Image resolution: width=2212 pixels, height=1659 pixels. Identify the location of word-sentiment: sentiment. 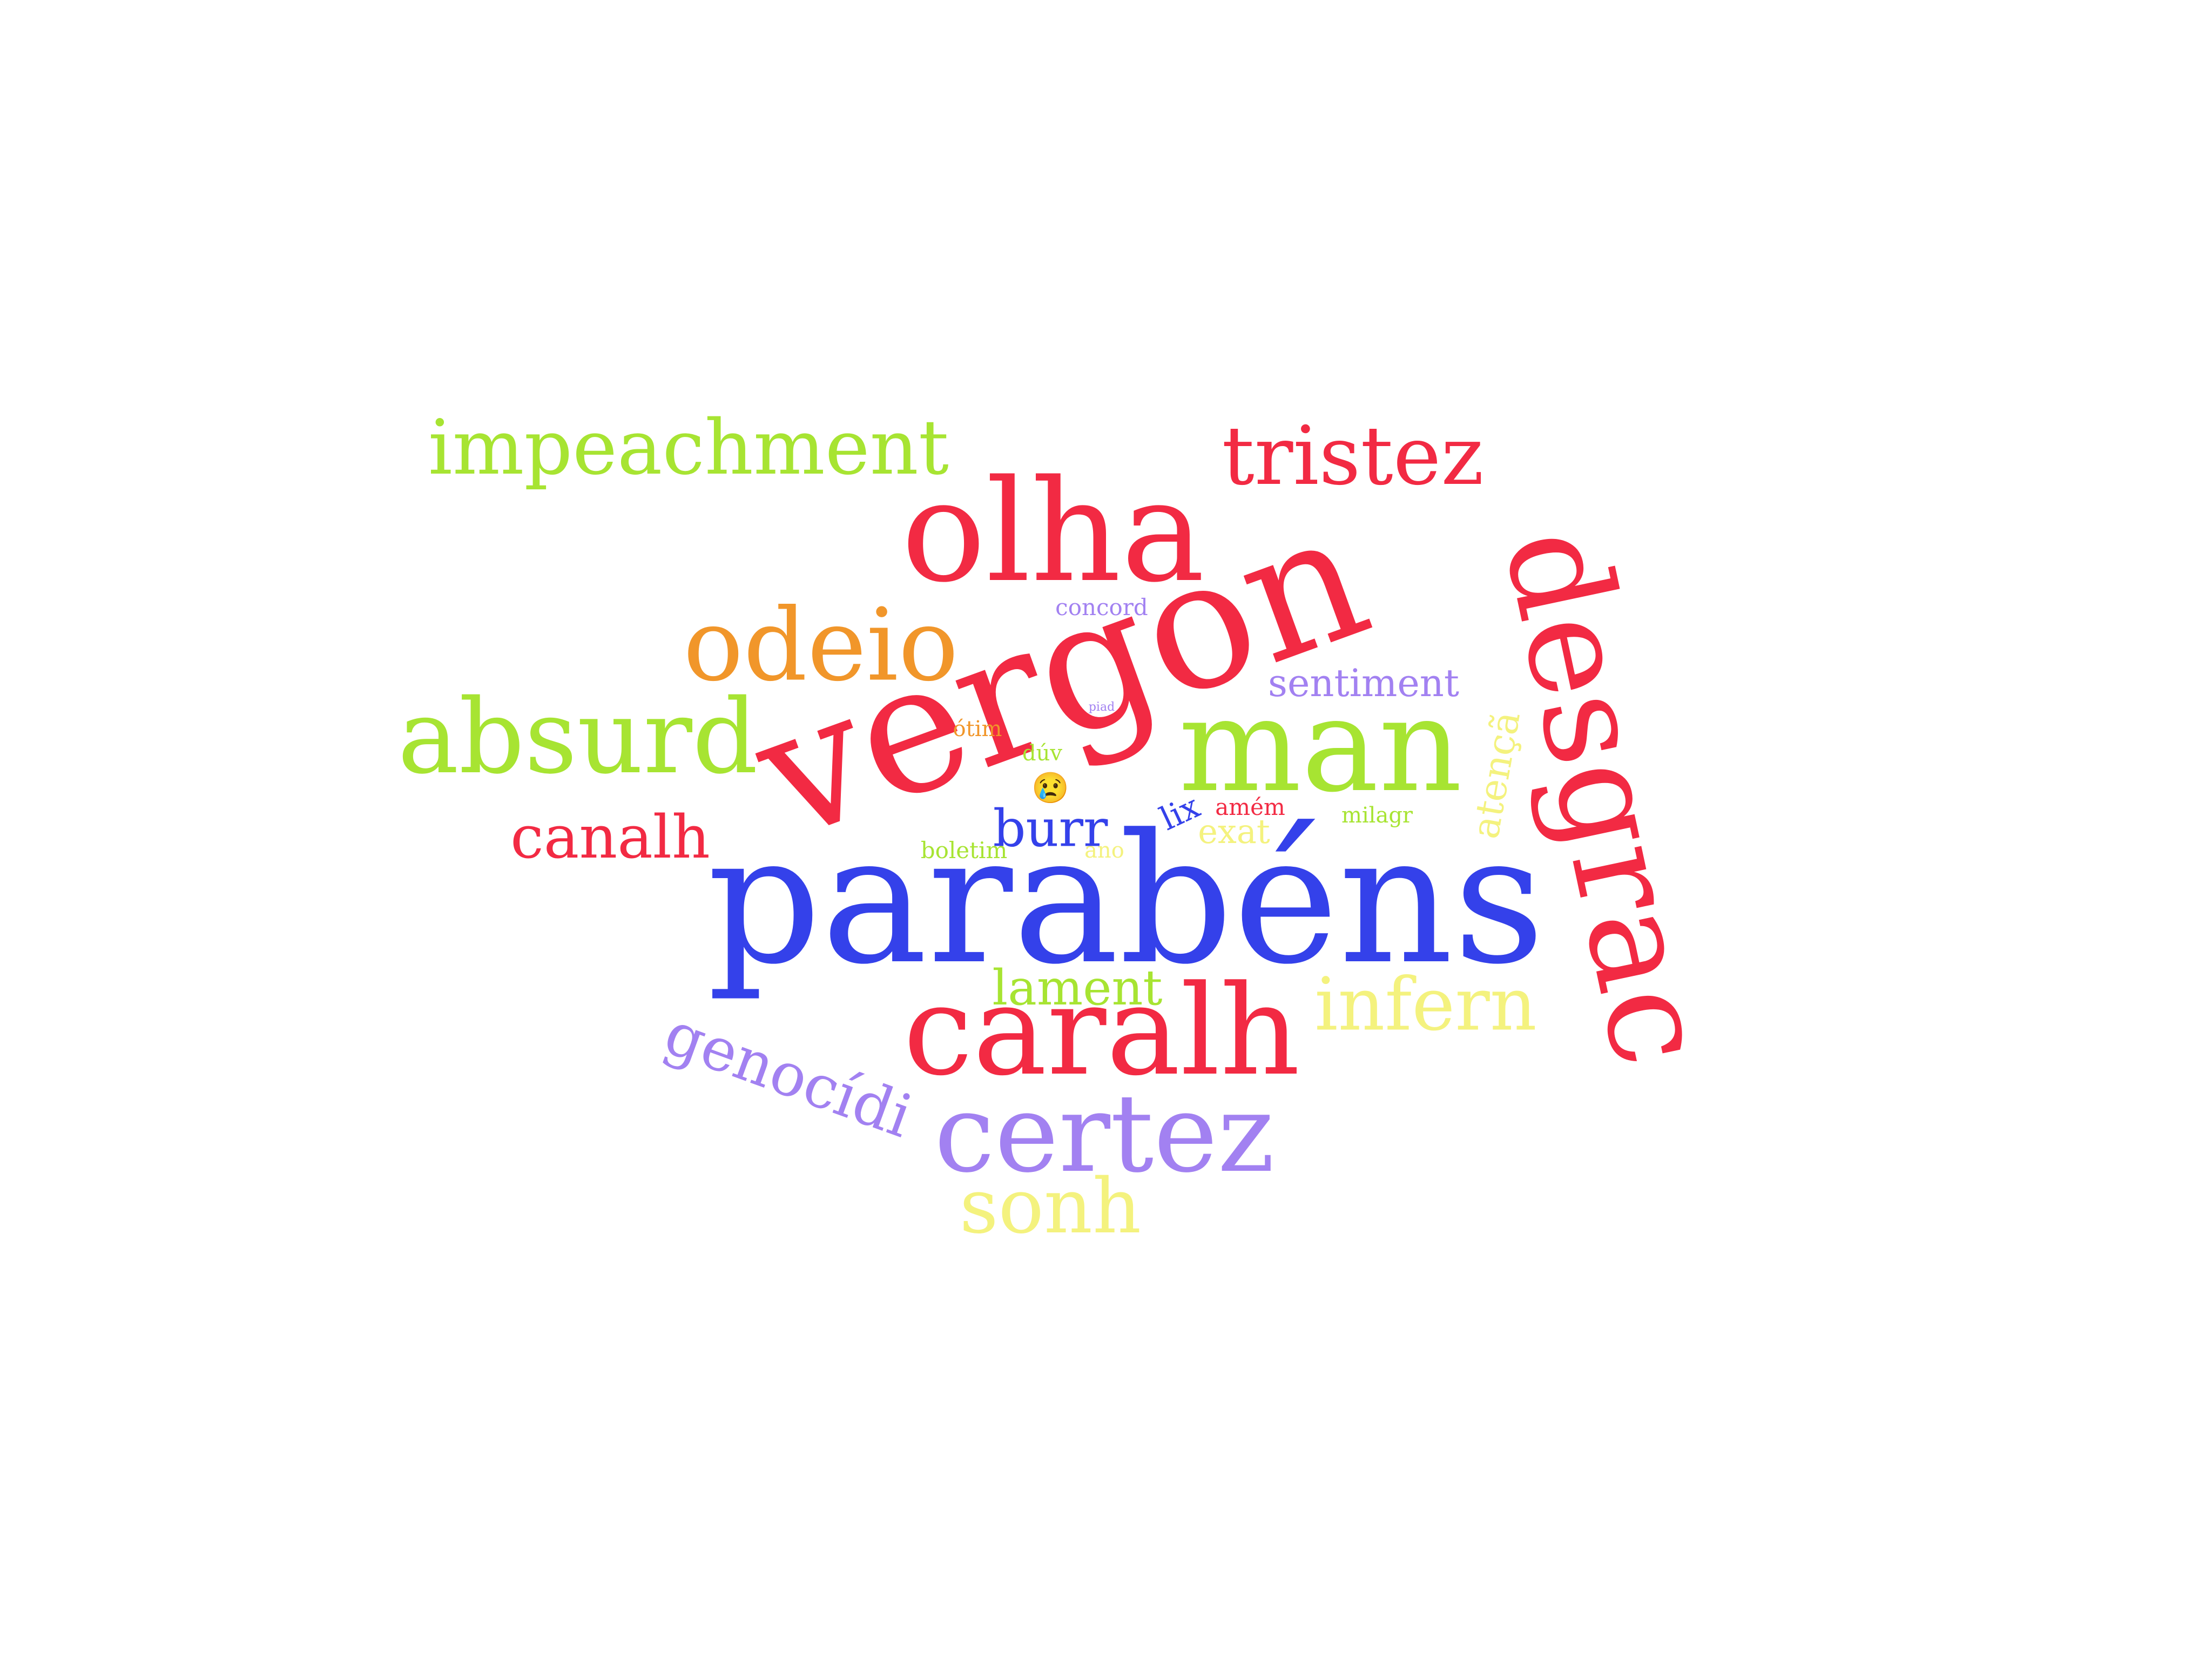
(1363, 683).